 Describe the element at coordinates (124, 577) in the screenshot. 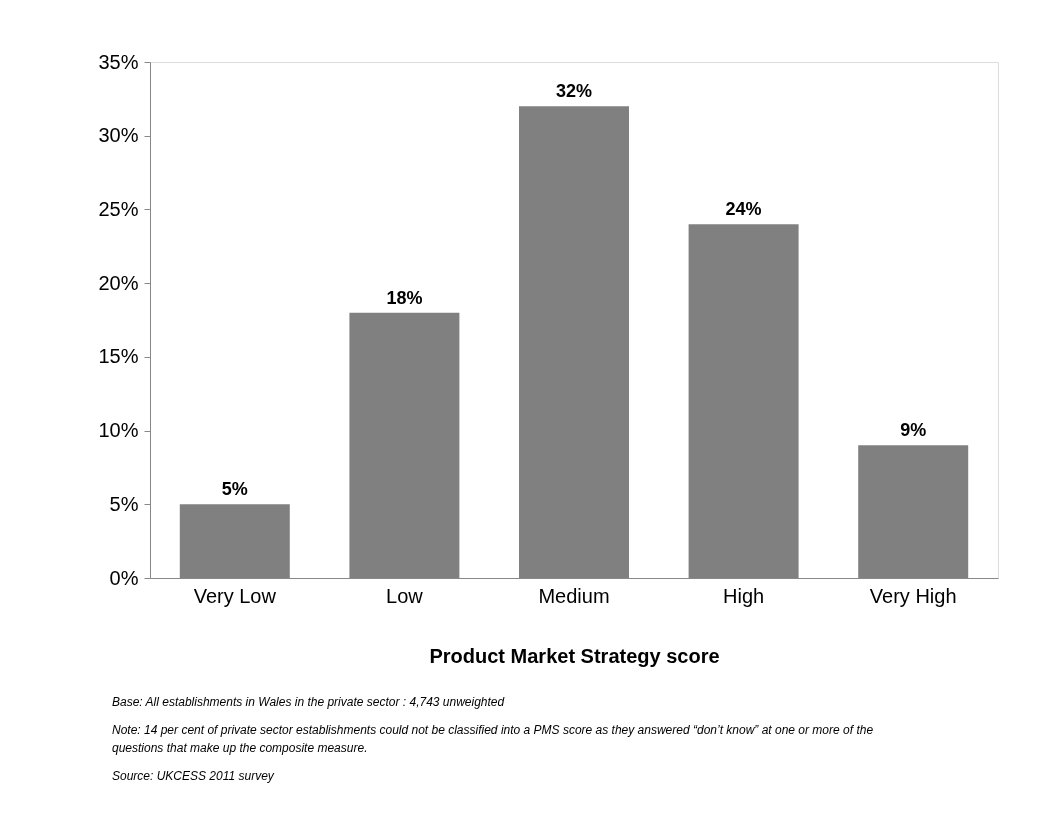

I see `y-tick-label: 0%` at that location.